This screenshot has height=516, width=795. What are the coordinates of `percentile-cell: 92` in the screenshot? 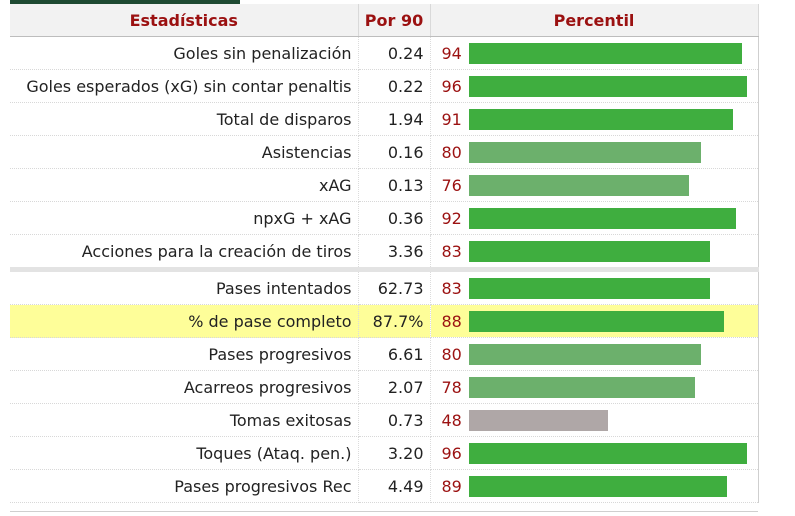 It's located at (594, 218).